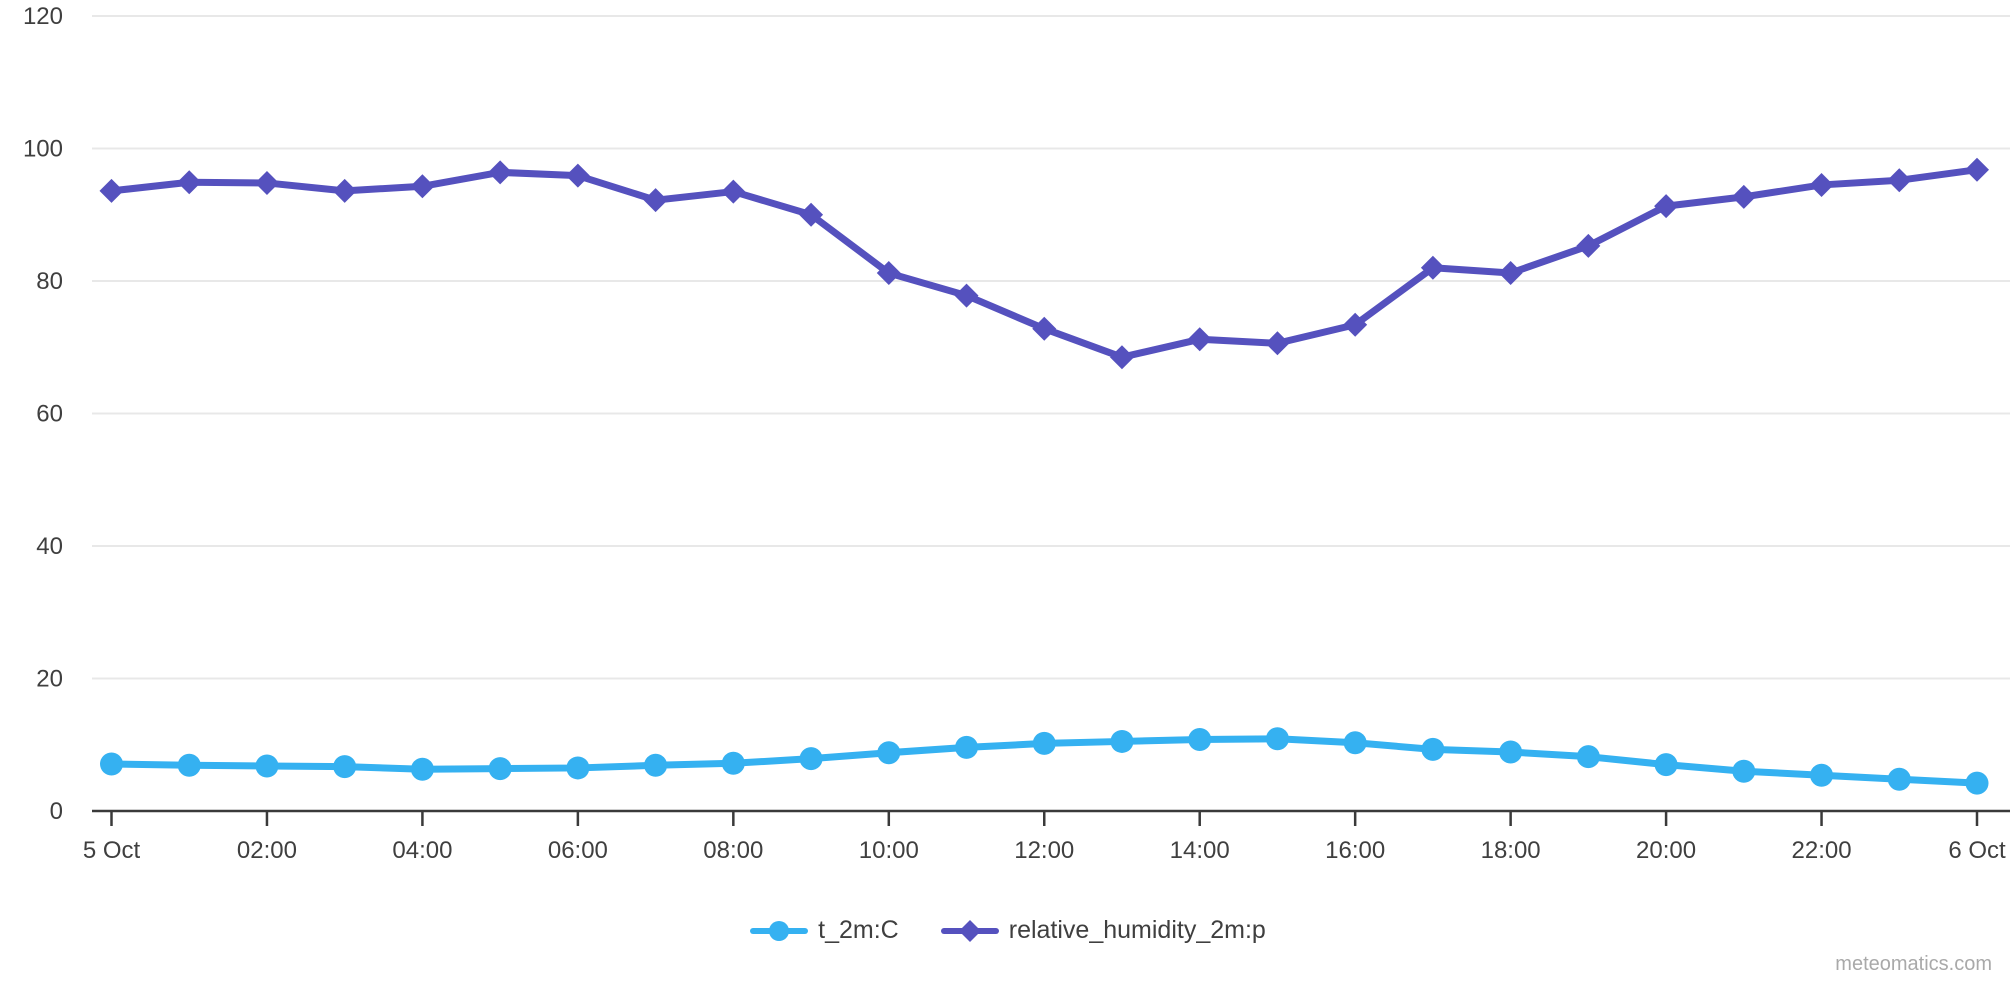 This screenshot has height=984, width=2016. Describe the element at coordinates (43, 16) in the screenshot. I see `y-tick-label: 120` at that location.